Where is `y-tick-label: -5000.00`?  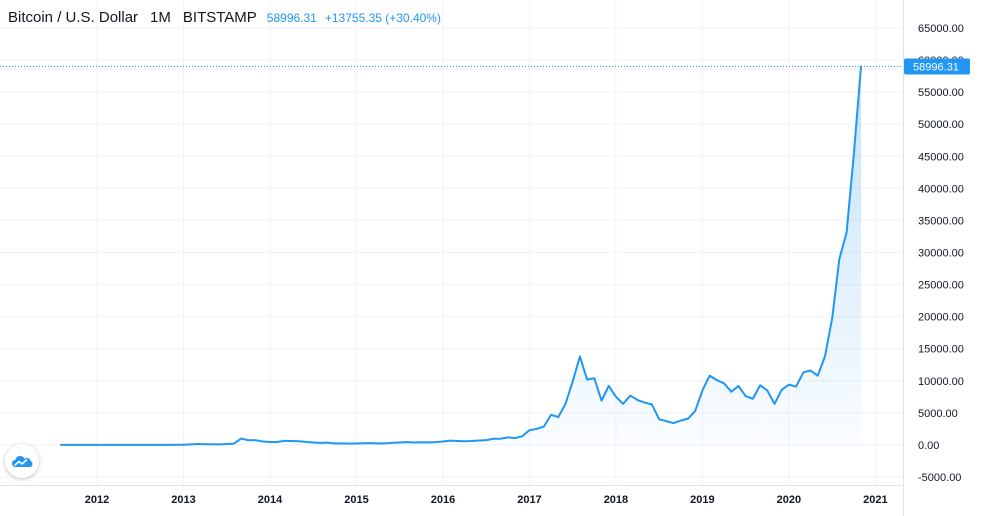 y-tick-label: -5000.00 is located at coordinates (939, 478).